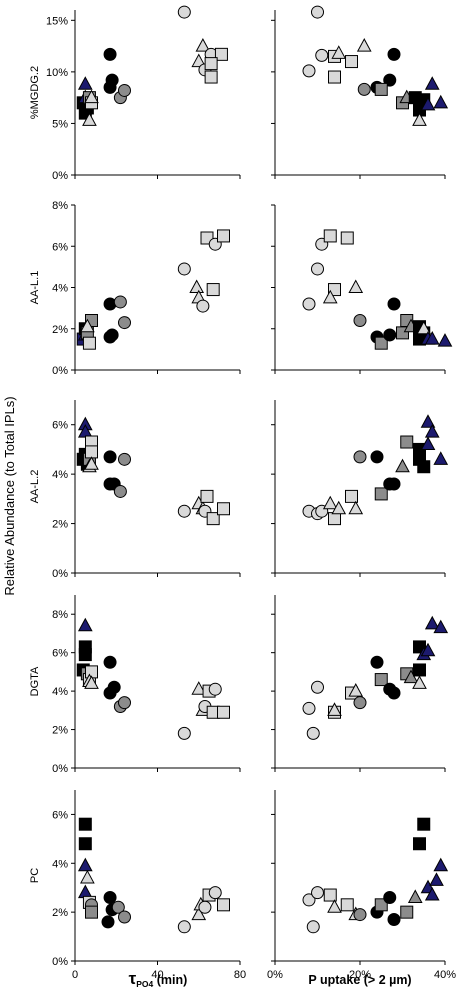  I want to click on right-x-tick-label: 40%, so click(445, 975).